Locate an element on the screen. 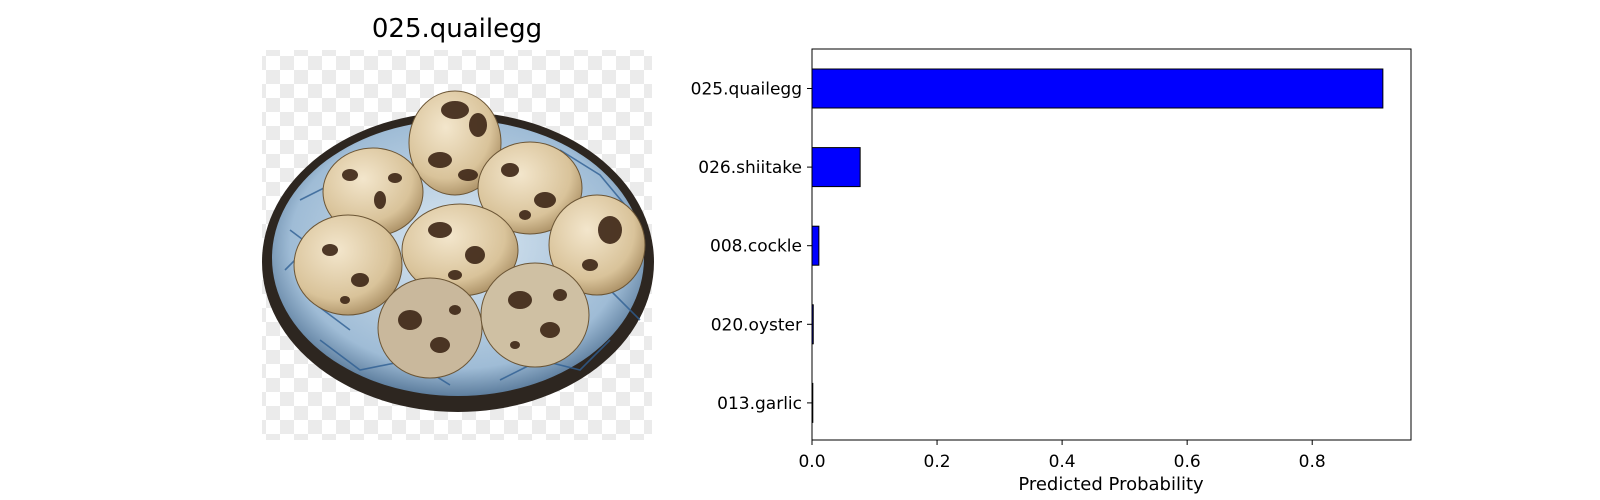 Image resolution: width=1600 pixels, height=500 pixels. egg-speckles is located at coordinates (472, 227).